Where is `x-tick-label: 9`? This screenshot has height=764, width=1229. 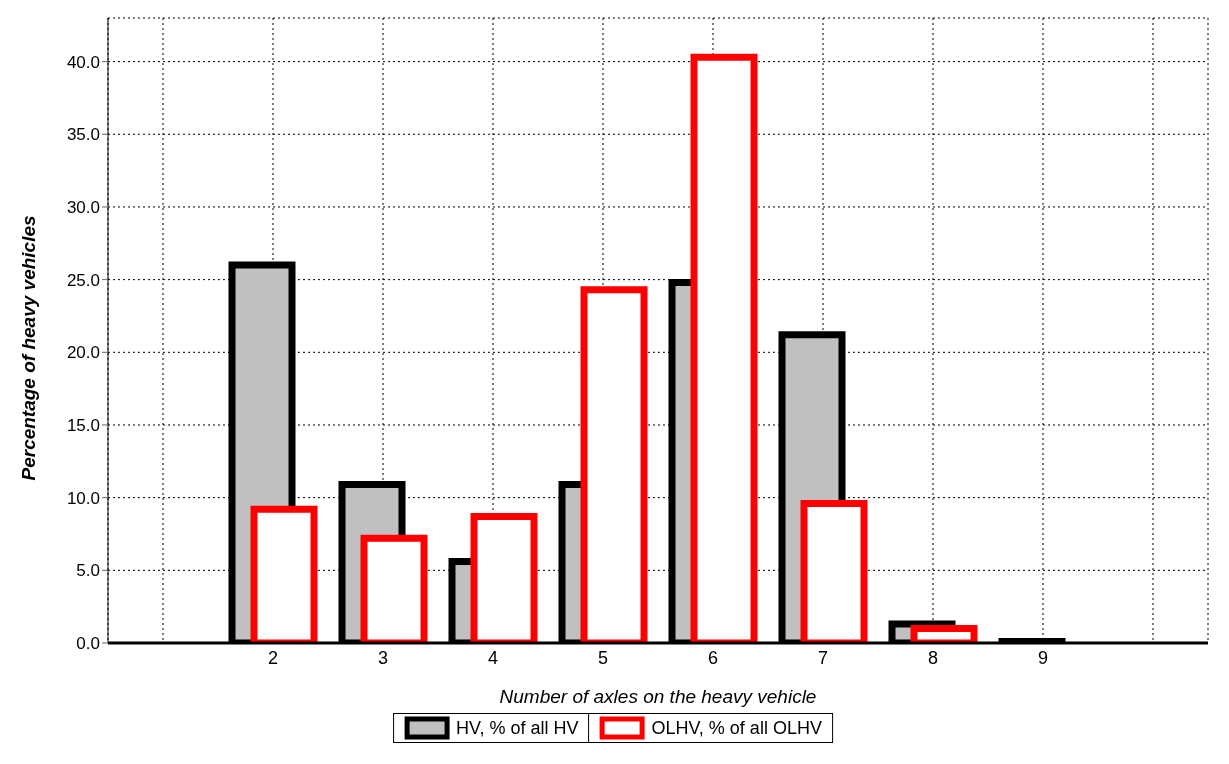 x-tick-label: 9 is located at coordinates (1043, 657).